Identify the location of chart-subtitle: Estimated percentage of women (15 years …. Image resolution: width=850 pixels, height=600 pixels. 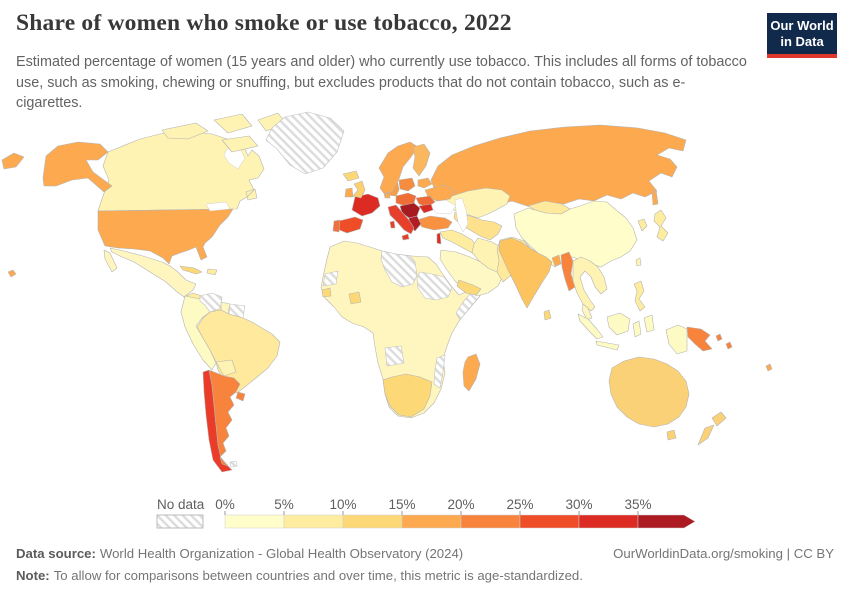
(381, 83).